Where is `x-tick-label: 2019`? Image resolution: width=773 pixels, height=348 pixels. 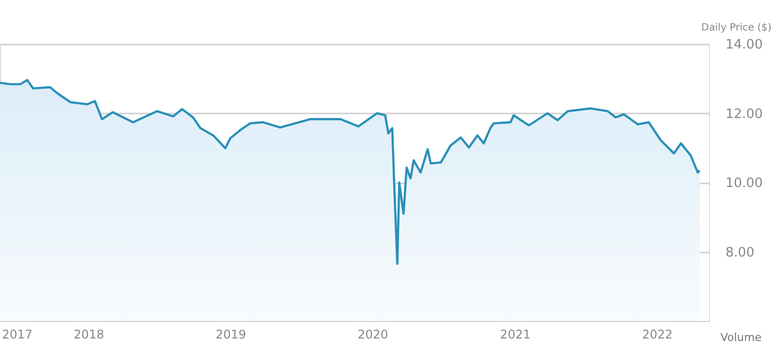 x-tick-label: 2019 is located at coordinates (231, 335).